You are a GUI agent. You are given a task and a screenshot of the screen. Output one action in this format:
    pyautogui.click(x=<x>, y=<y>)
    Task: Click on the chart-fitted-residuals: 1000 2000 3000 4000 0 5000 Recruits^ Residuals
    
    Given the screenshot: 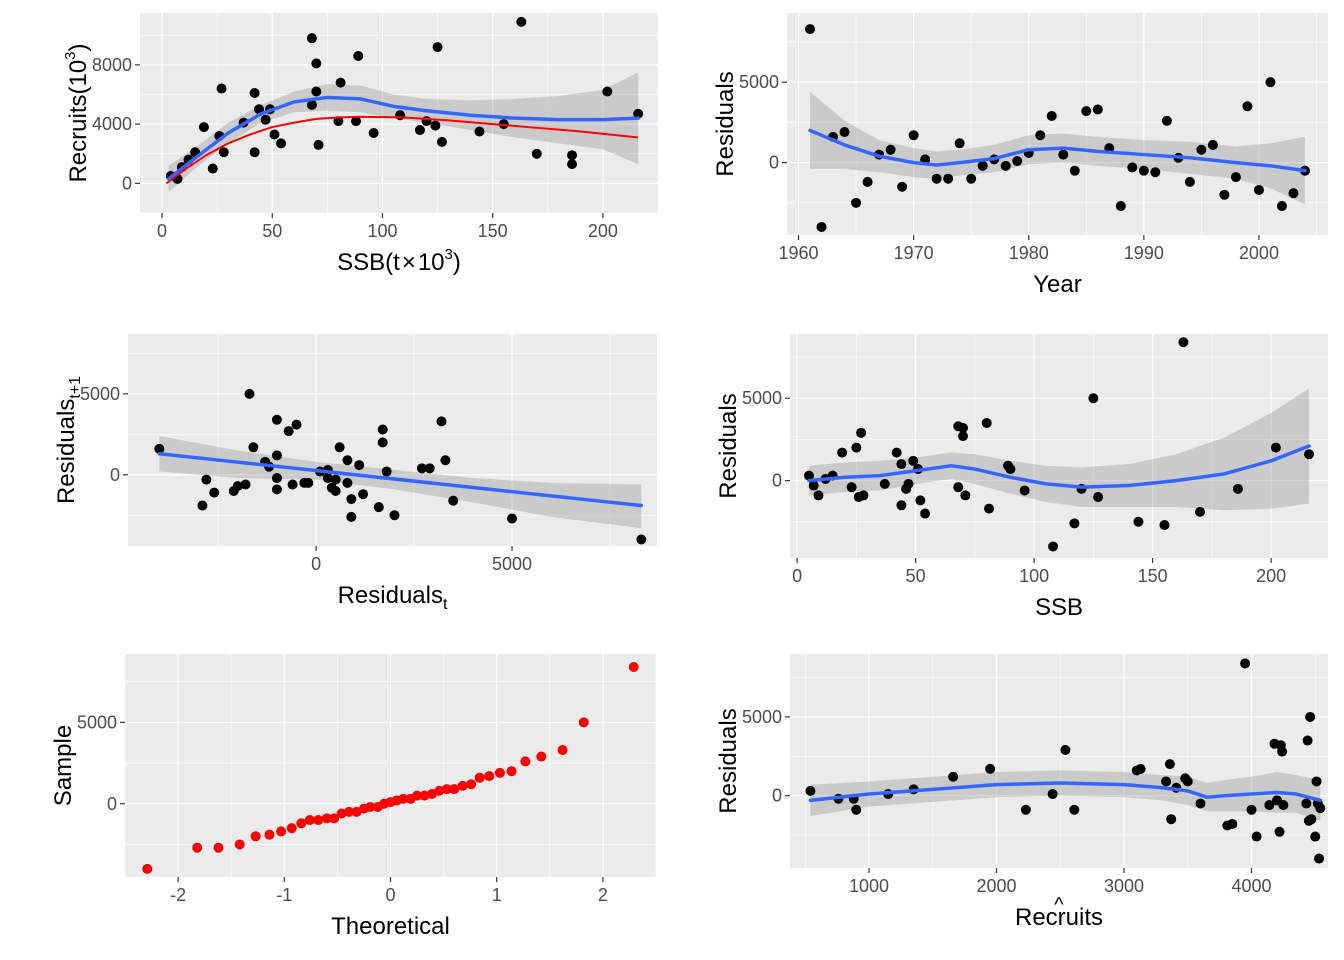 What is the action you would take?
    pyautogui.click(x=1021, y=792)
    